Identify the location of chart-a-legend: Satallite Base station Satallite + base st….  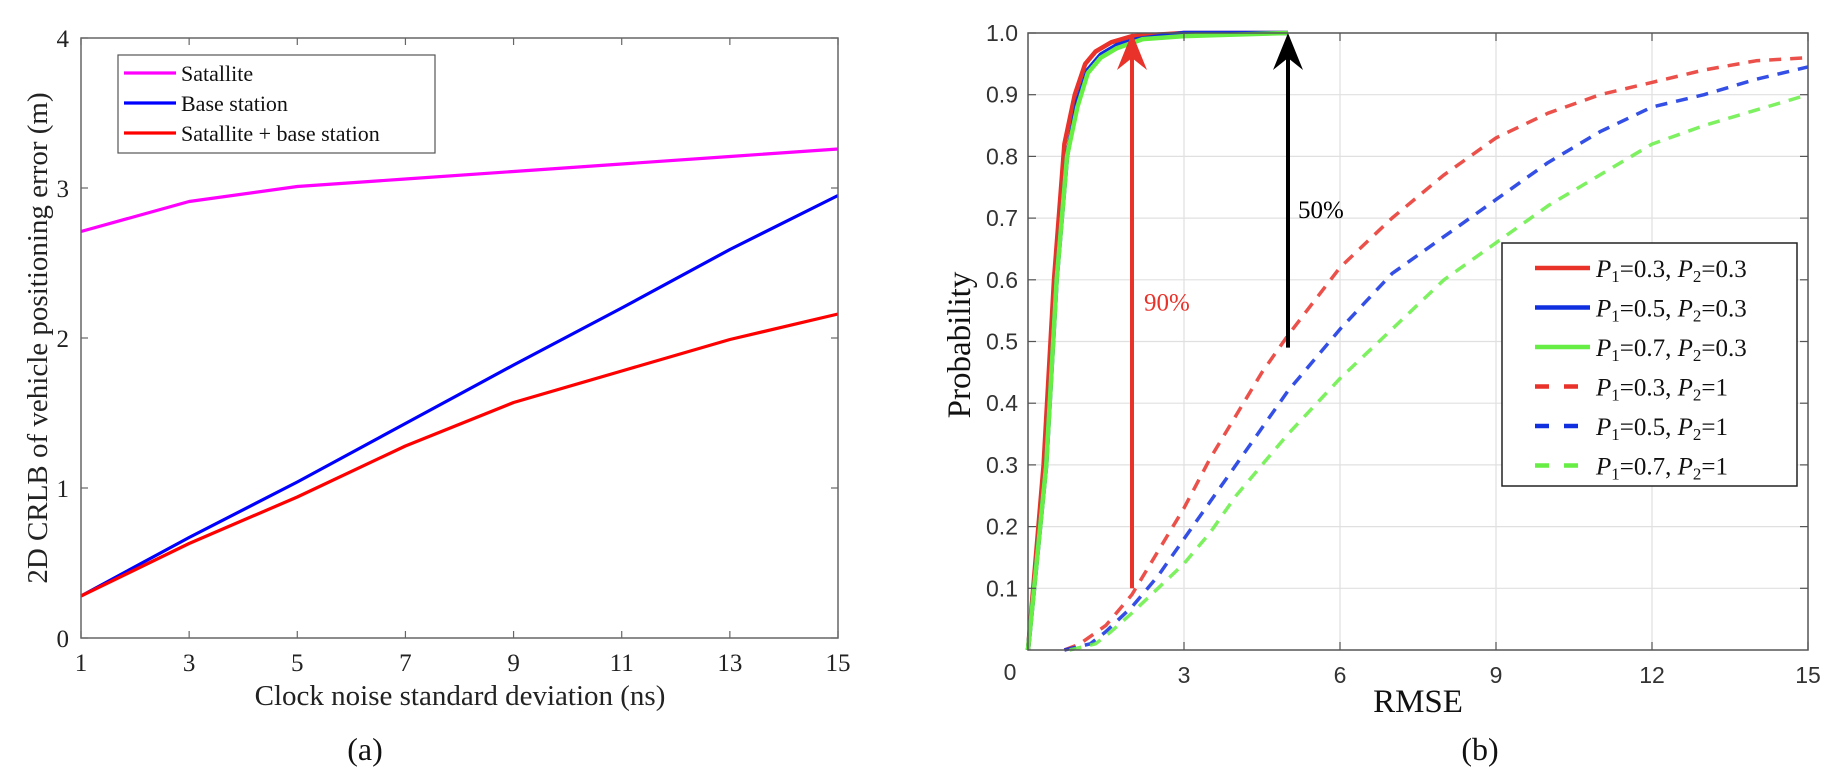
(276, 104).